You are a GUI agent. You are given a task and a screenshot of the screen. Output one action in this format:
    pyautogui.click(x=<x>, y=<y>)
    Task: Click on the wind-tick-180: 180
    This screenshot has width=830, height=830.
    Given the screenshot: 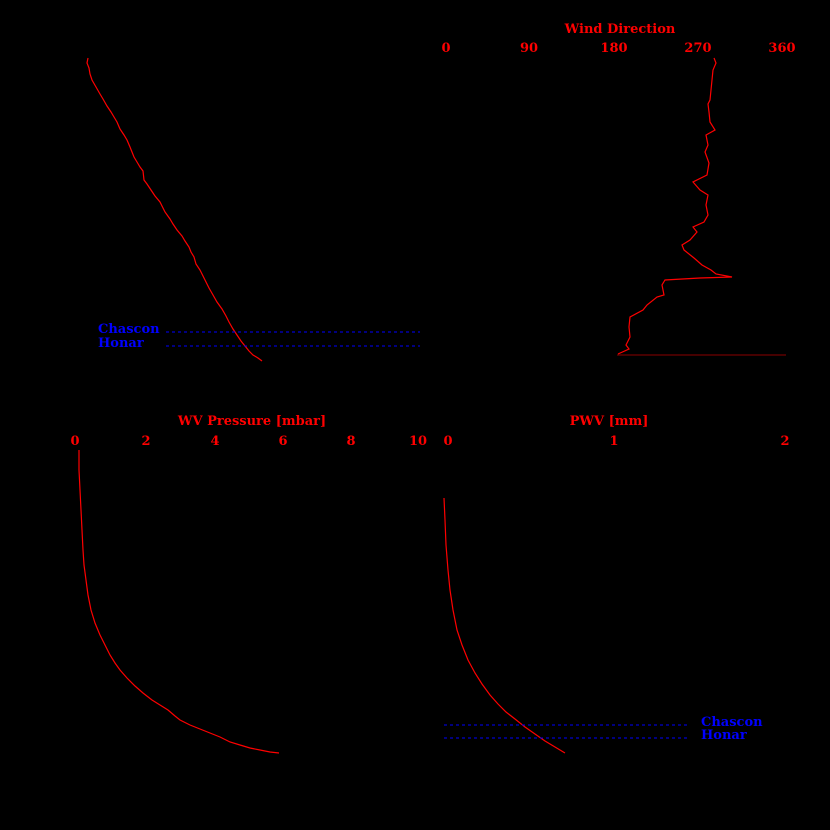 What is the action you would take?
    pyautogui.click(x=613, y=48)
    